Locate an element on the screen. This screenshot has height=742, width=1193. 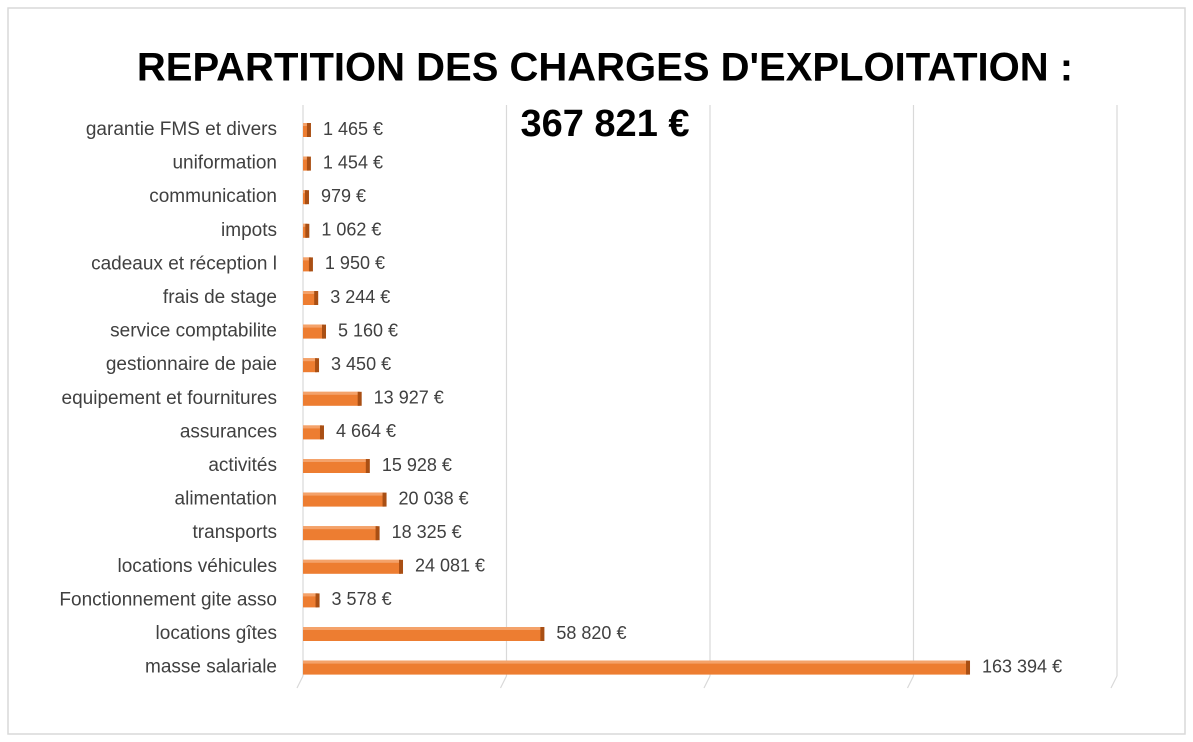
value-label: 13 927 € is located at coordinates (409, 398).